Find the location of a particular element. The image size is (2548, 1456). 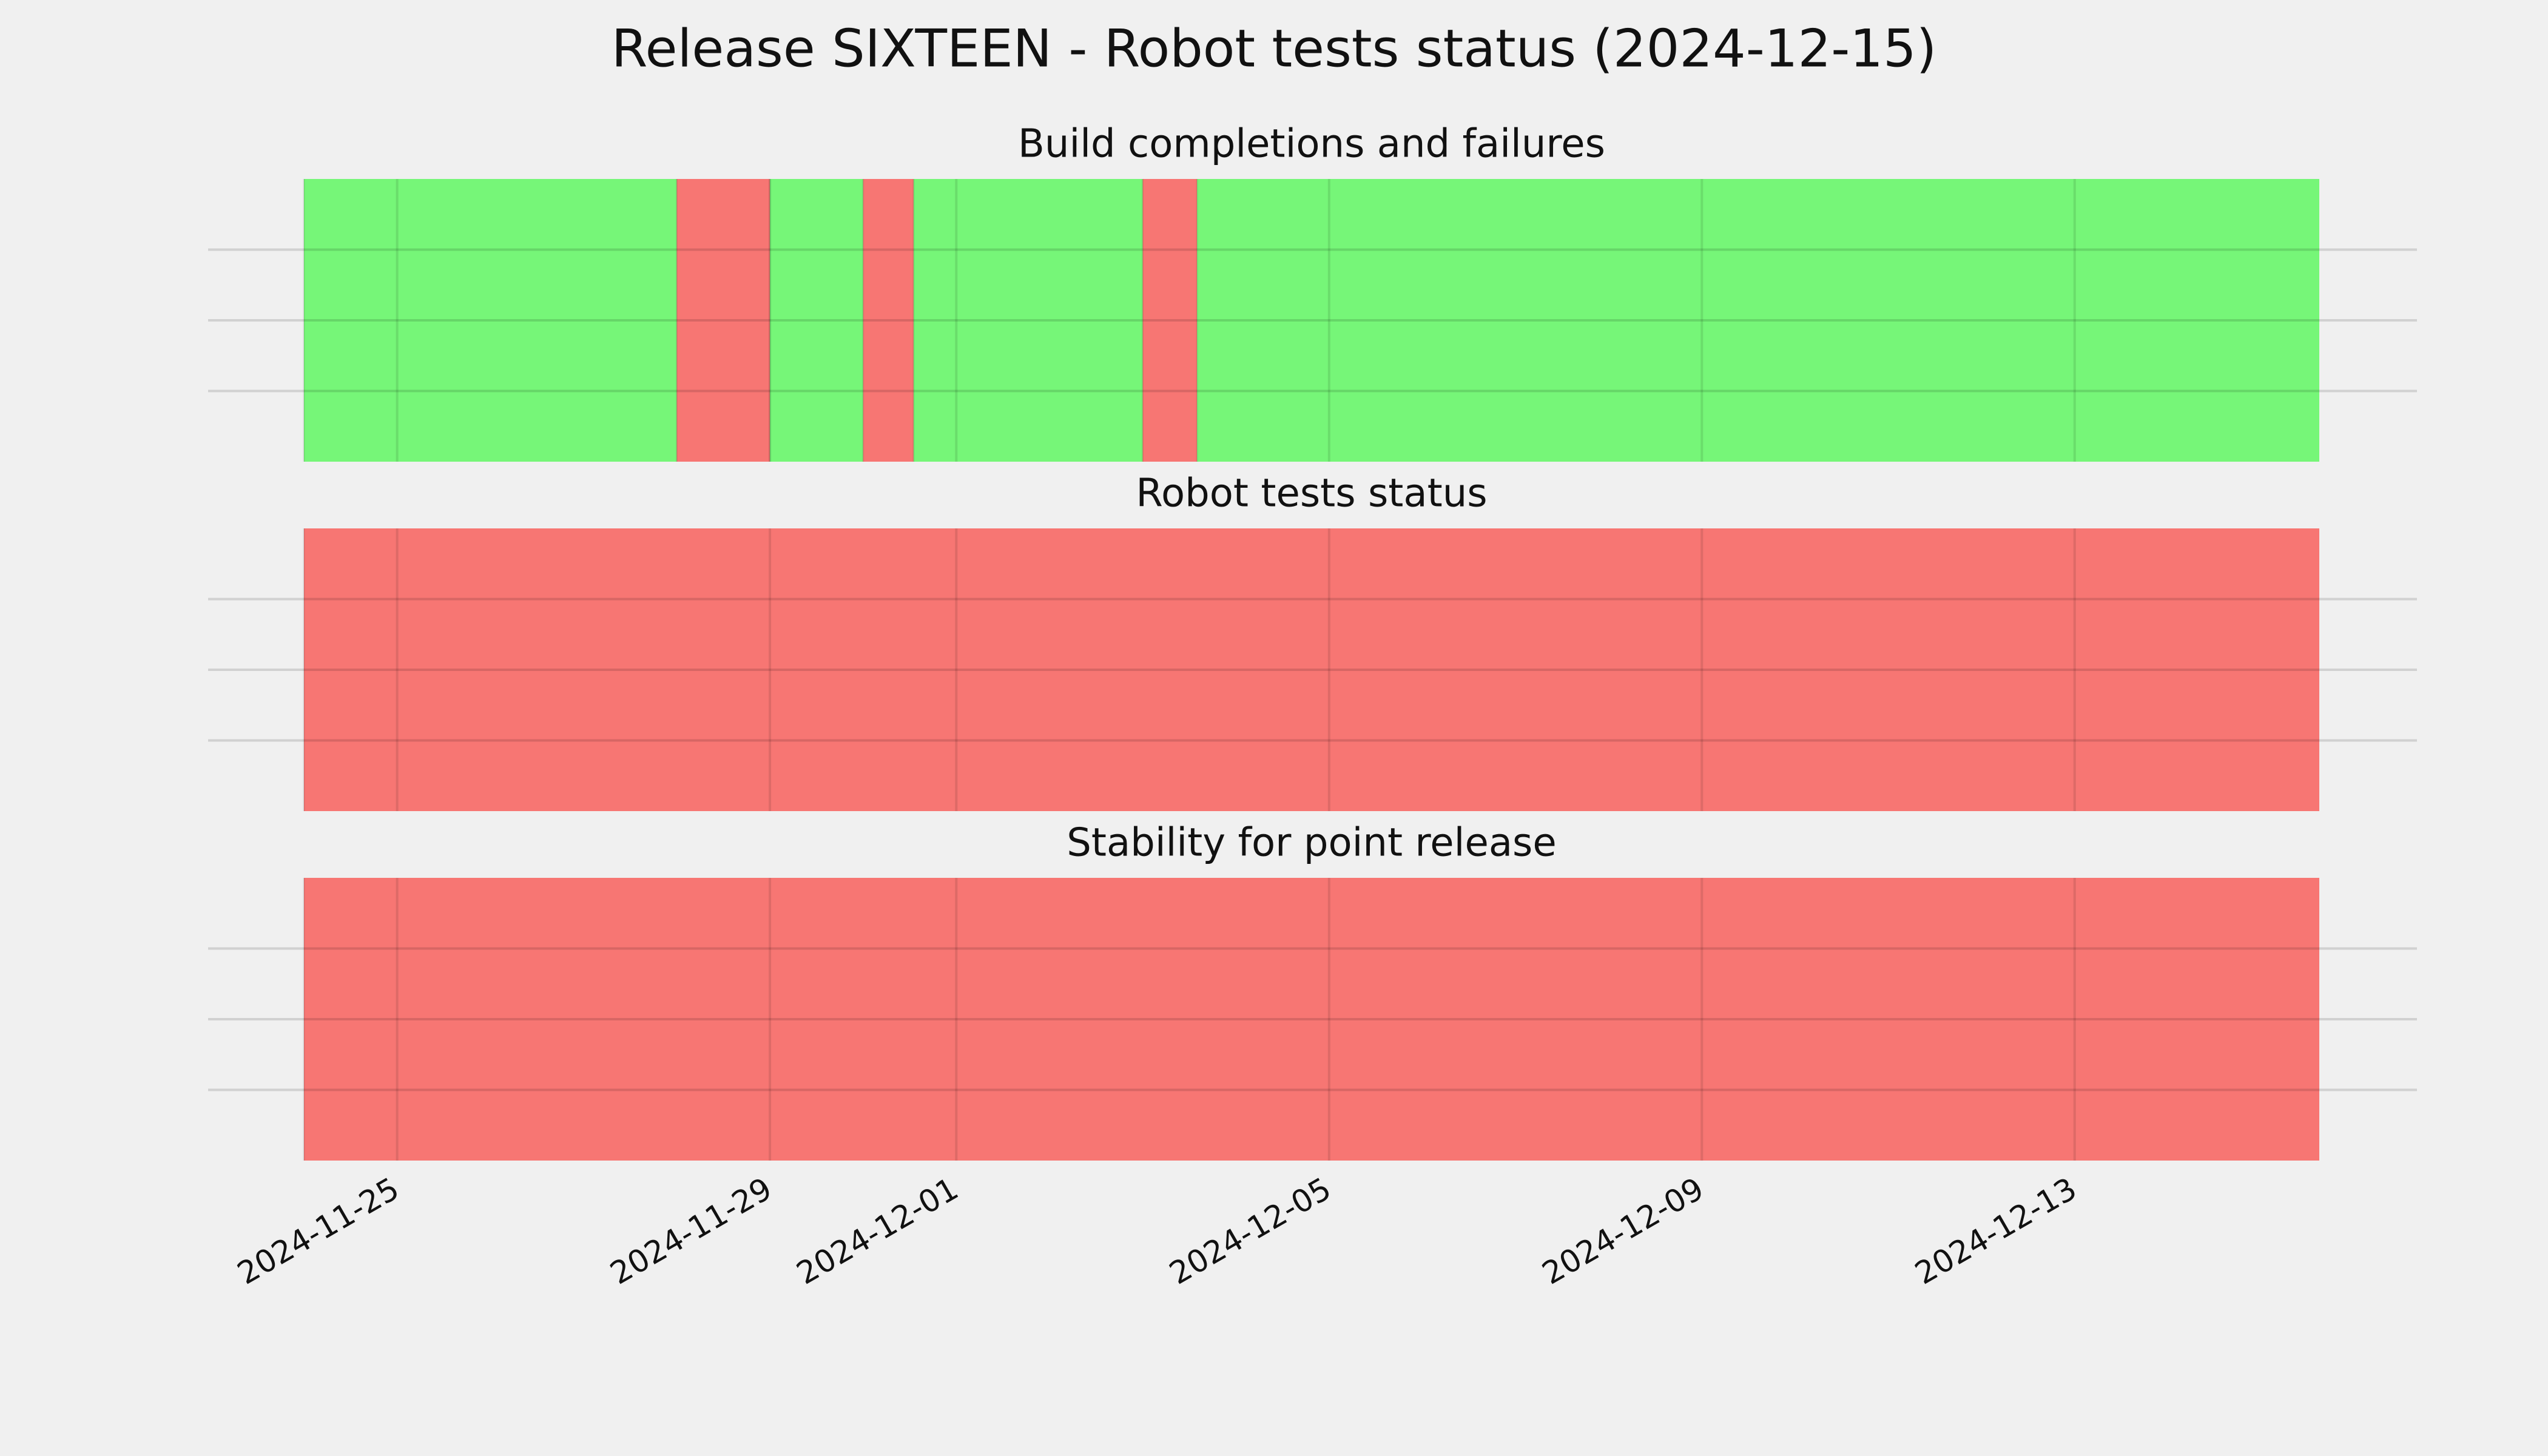

panel-title: Build completions and failures is located at coordinates (1311, 144).